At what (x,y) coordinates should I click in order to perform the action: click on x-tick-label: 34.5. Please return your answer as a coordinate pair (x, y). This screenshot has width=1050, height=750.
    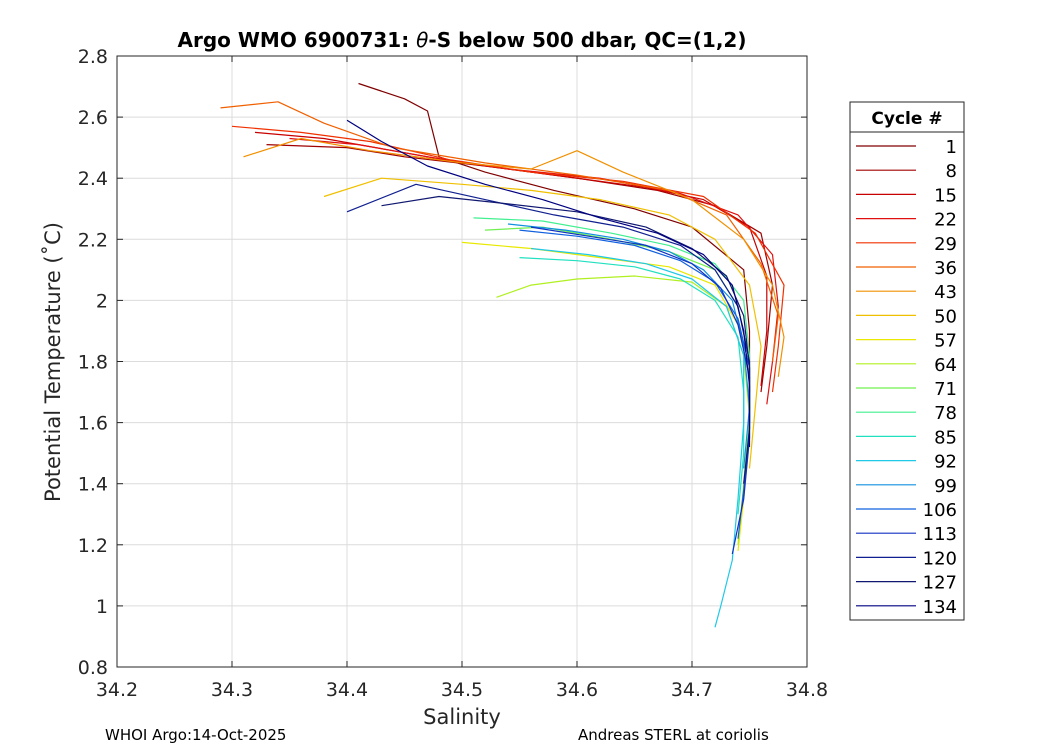
    Looking at the image, I should click on (462, 690).